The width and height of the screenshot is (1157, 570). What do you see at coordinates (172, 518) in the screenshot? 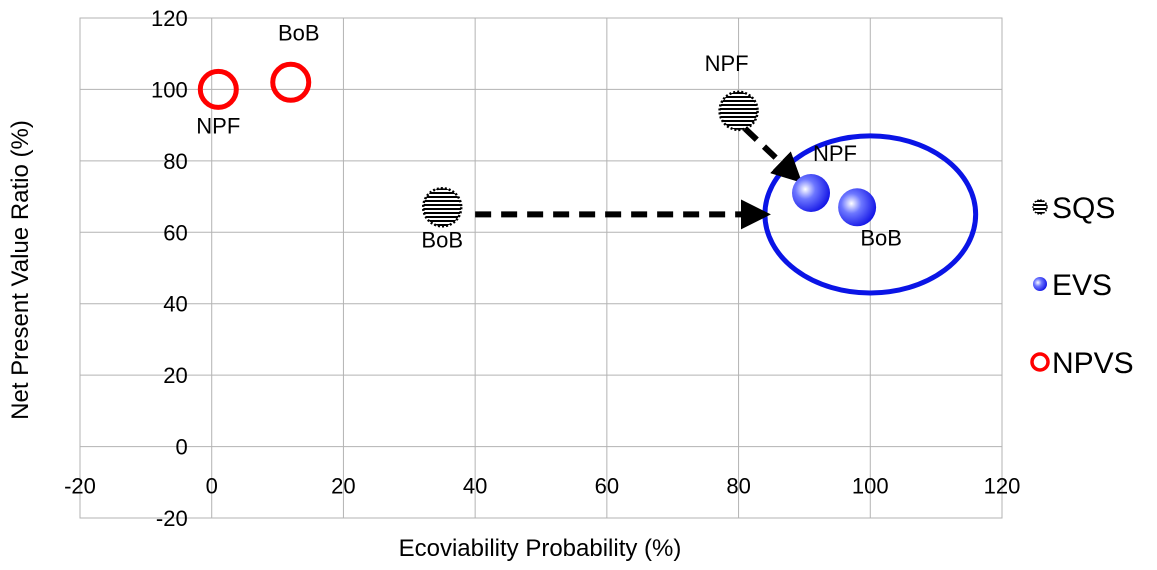
I see `y-tick-label: -20` at bounding box center [172, 518].